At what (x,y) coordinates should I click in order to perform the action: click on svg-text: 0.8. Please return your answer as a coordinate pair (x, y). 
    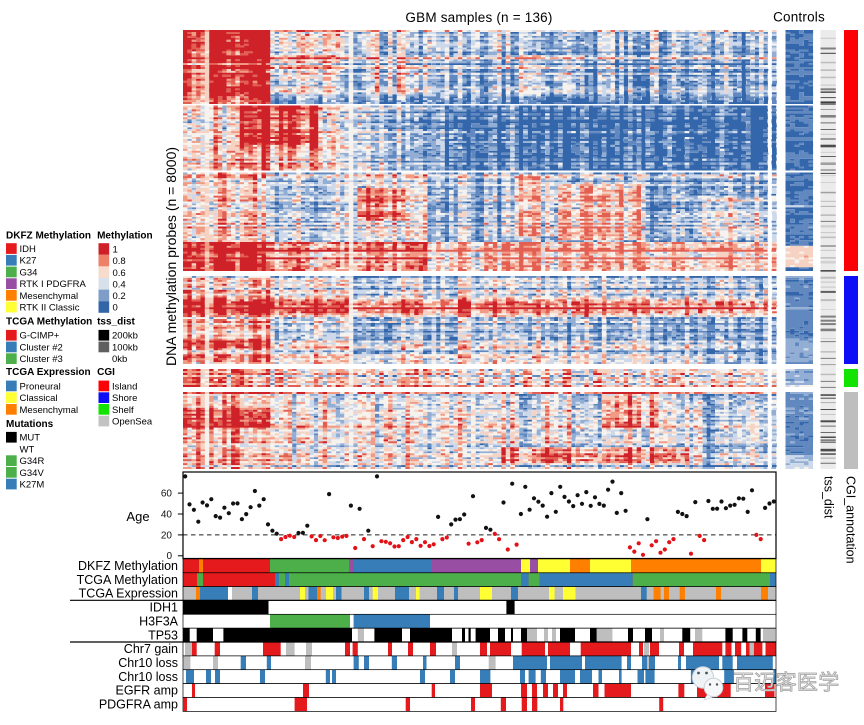
    Looking at the image, I should click on (119, 261).